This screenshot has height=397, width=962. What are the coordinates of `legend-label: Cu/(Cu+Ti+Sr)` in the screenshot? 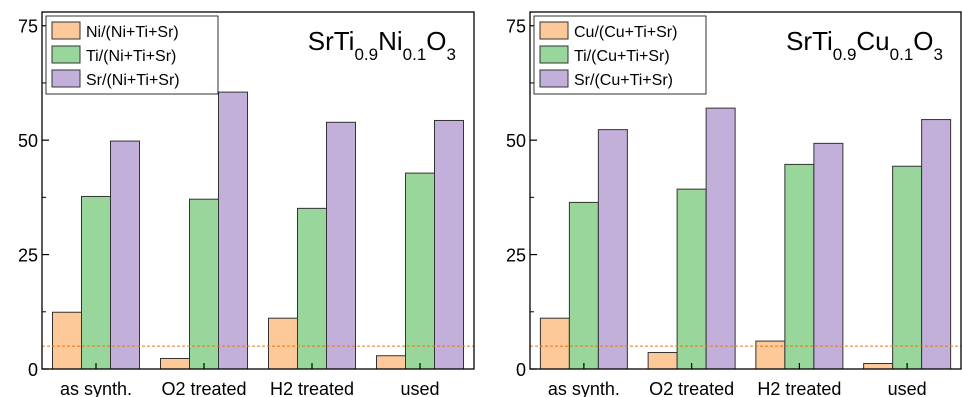 It's located at (625, 32).